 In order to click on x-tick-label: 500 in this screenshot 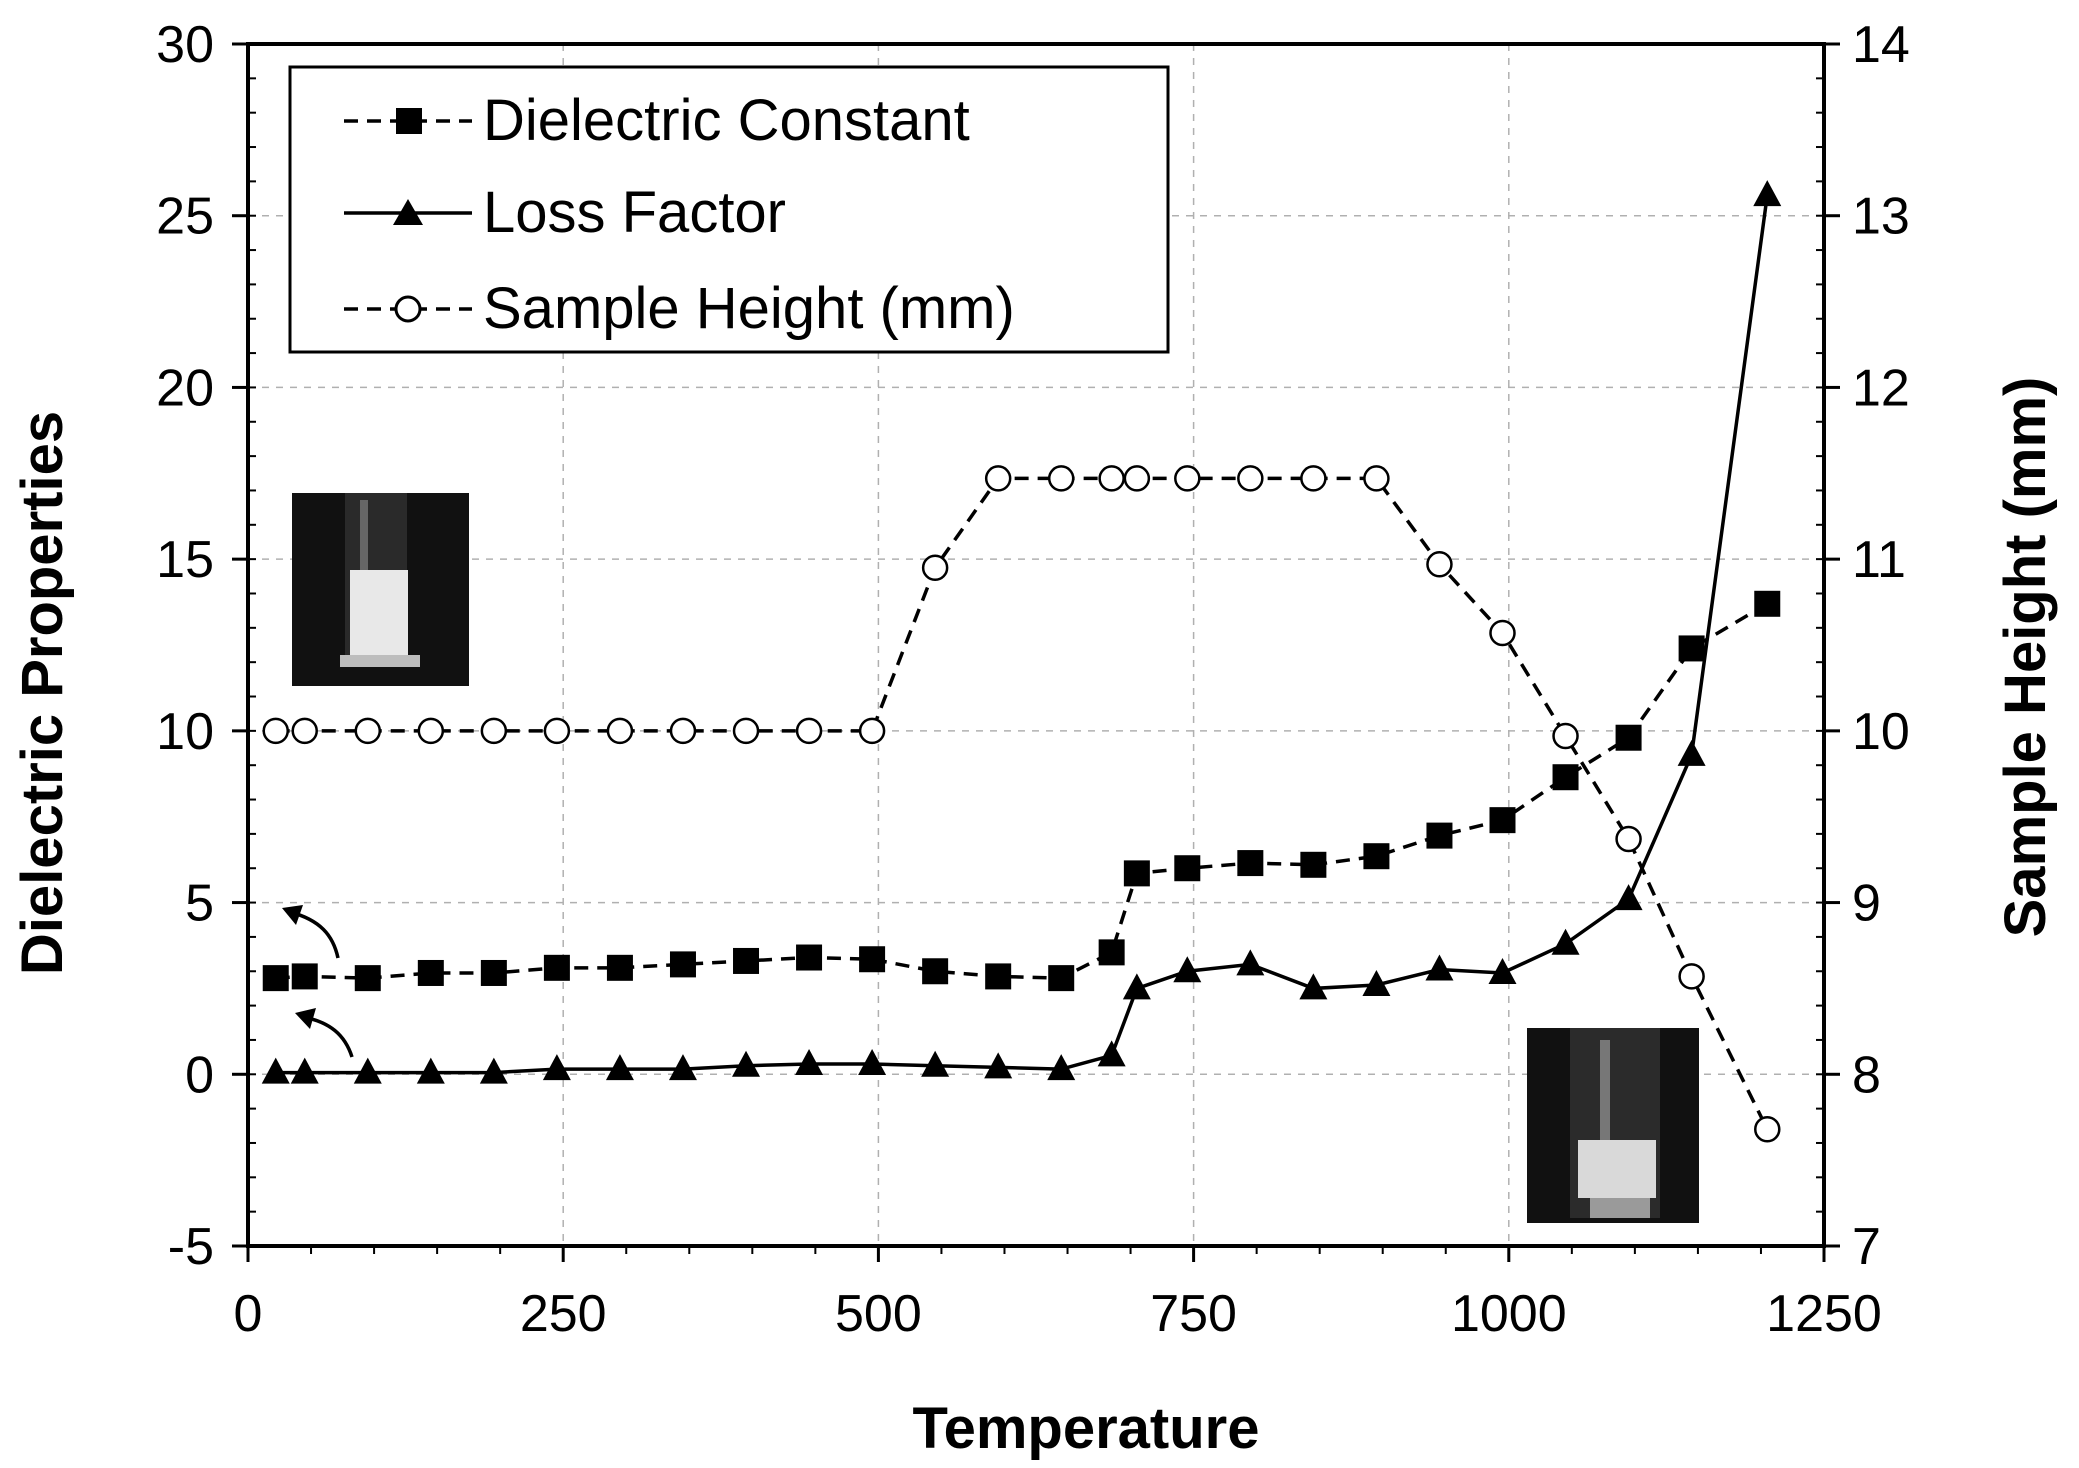, I will do `click(878, 1314)`.